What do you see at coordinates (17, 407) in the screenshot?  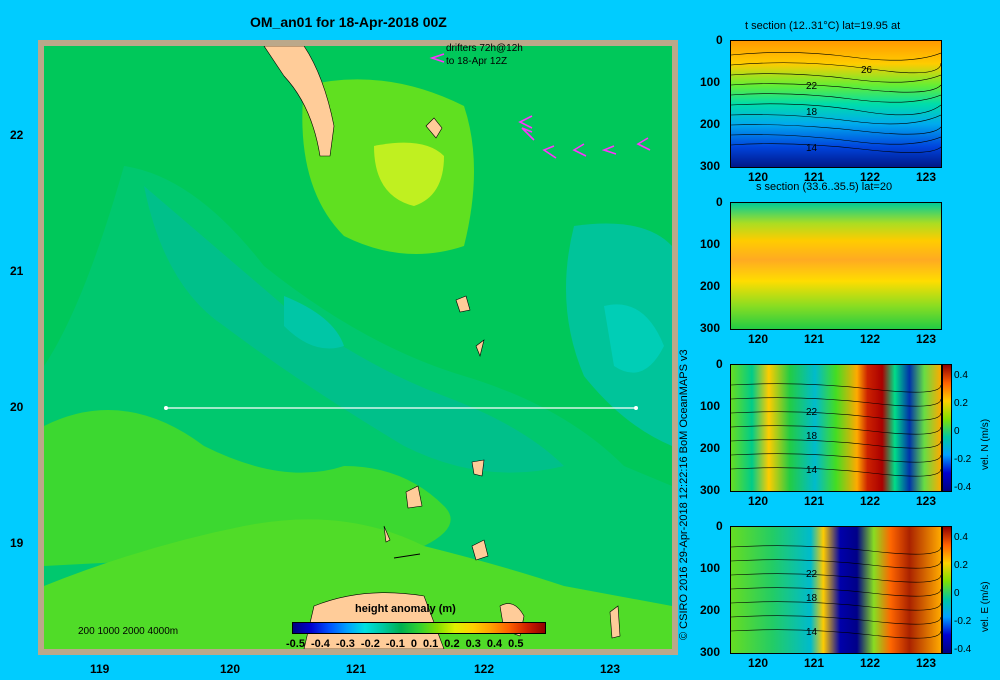 I see `lat-tick-20: 20` at bounding box center [17, 407].